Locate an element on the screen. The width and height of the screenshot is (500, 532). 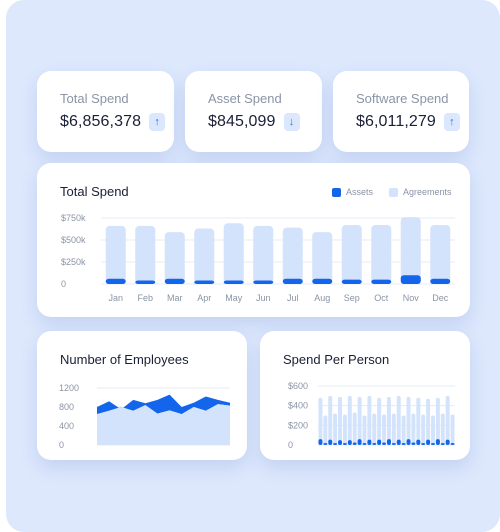
kpi-card-asset-spend: Asset Spend $845,099 ↓ is located at coordinates (253, 111).